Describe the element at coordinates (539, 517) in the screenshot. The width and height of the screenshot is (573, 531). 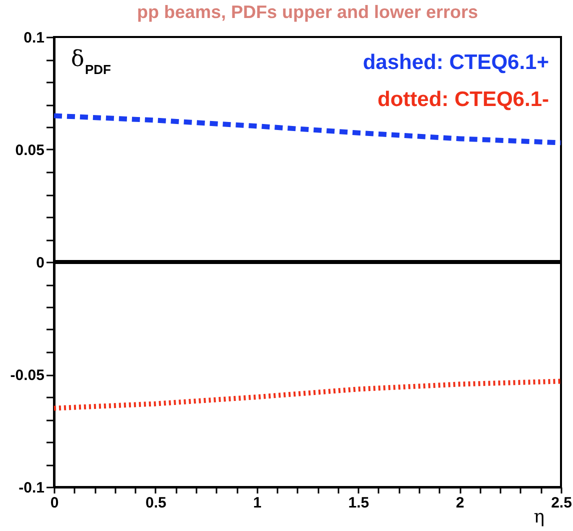
I see `x-axis-title: η` at that location.